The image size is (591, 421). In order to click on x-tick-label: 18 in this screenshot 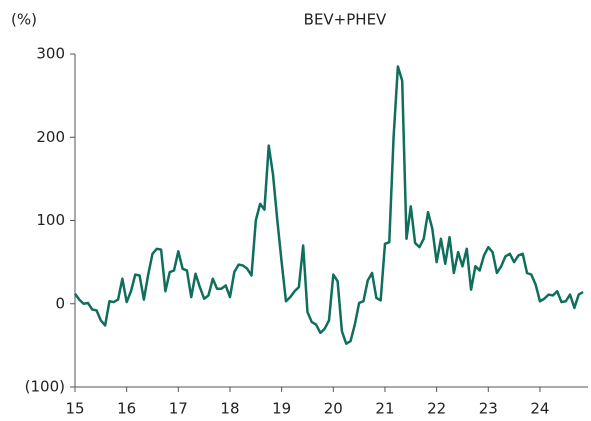, I will do `click(229, 409)`.